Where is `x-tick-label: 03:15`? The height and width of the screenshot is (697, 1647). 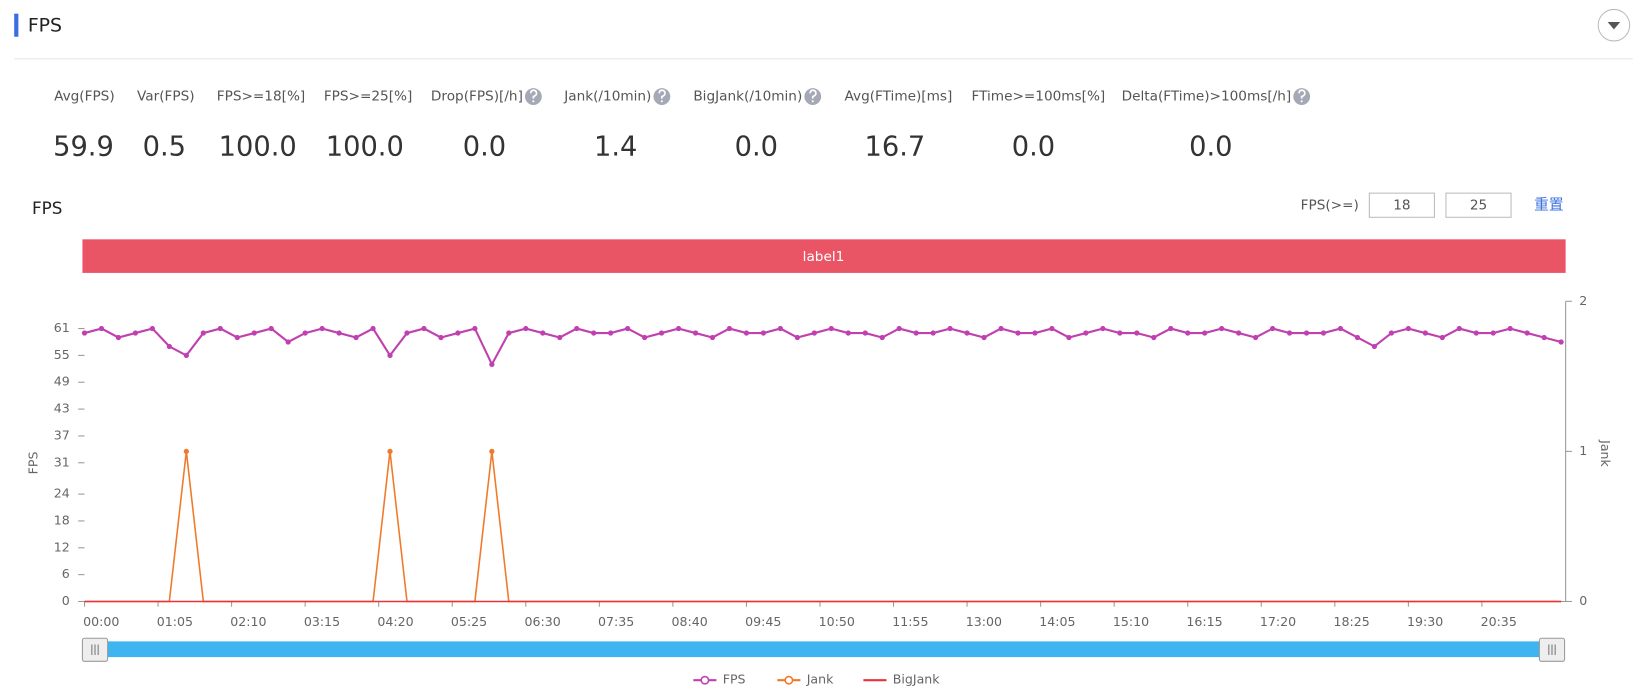 x-tick-label: 03:15 is located at coordinates (322, 621).